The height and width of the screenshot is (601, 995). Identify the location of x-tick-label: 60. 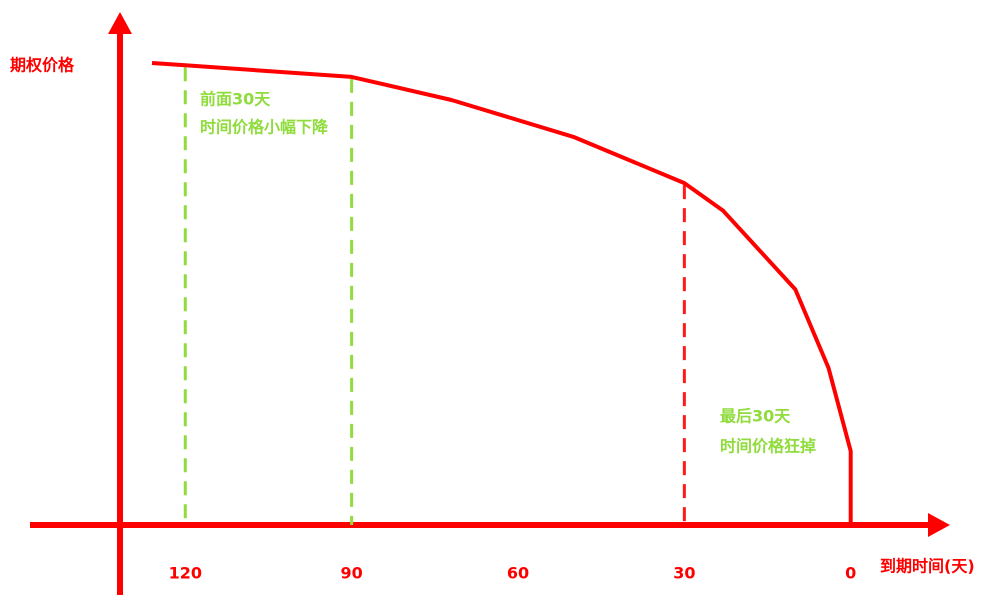
(518, 573).